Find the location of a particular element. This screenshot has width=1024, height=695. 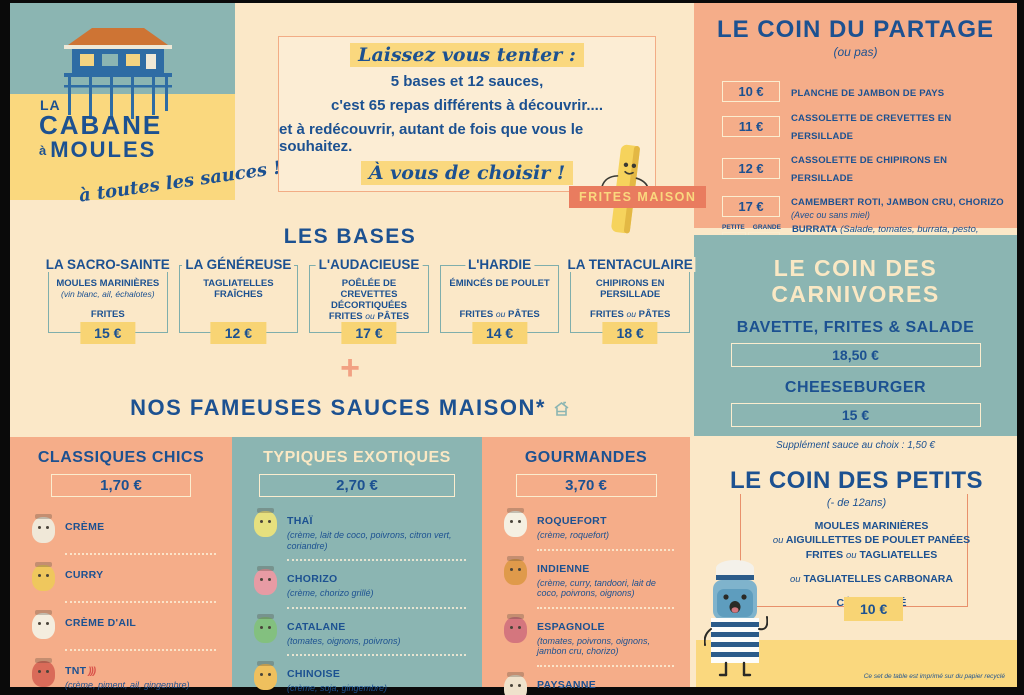

logo-yellow-panel is located at coordinates (122, 147).